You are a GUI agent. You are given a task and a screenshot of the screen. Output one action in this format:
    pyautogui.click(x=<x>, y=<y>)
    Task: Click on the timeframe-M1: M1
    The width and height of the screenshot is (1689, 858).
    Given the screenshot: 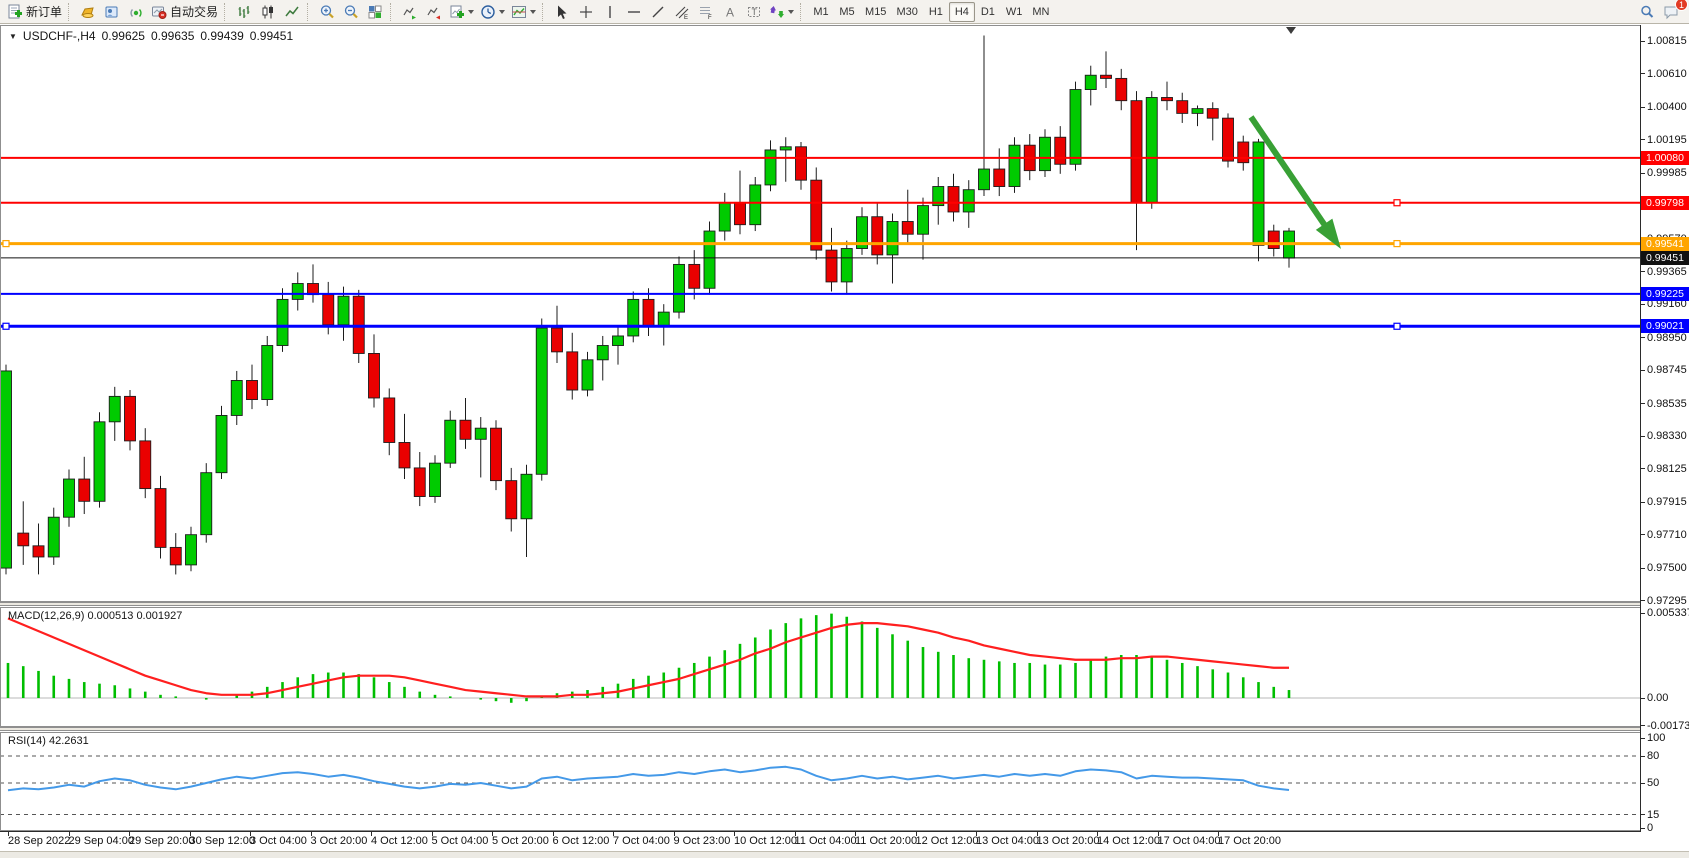 What is the action you would take?
    pyautogui.click(x=821, y=11)
    